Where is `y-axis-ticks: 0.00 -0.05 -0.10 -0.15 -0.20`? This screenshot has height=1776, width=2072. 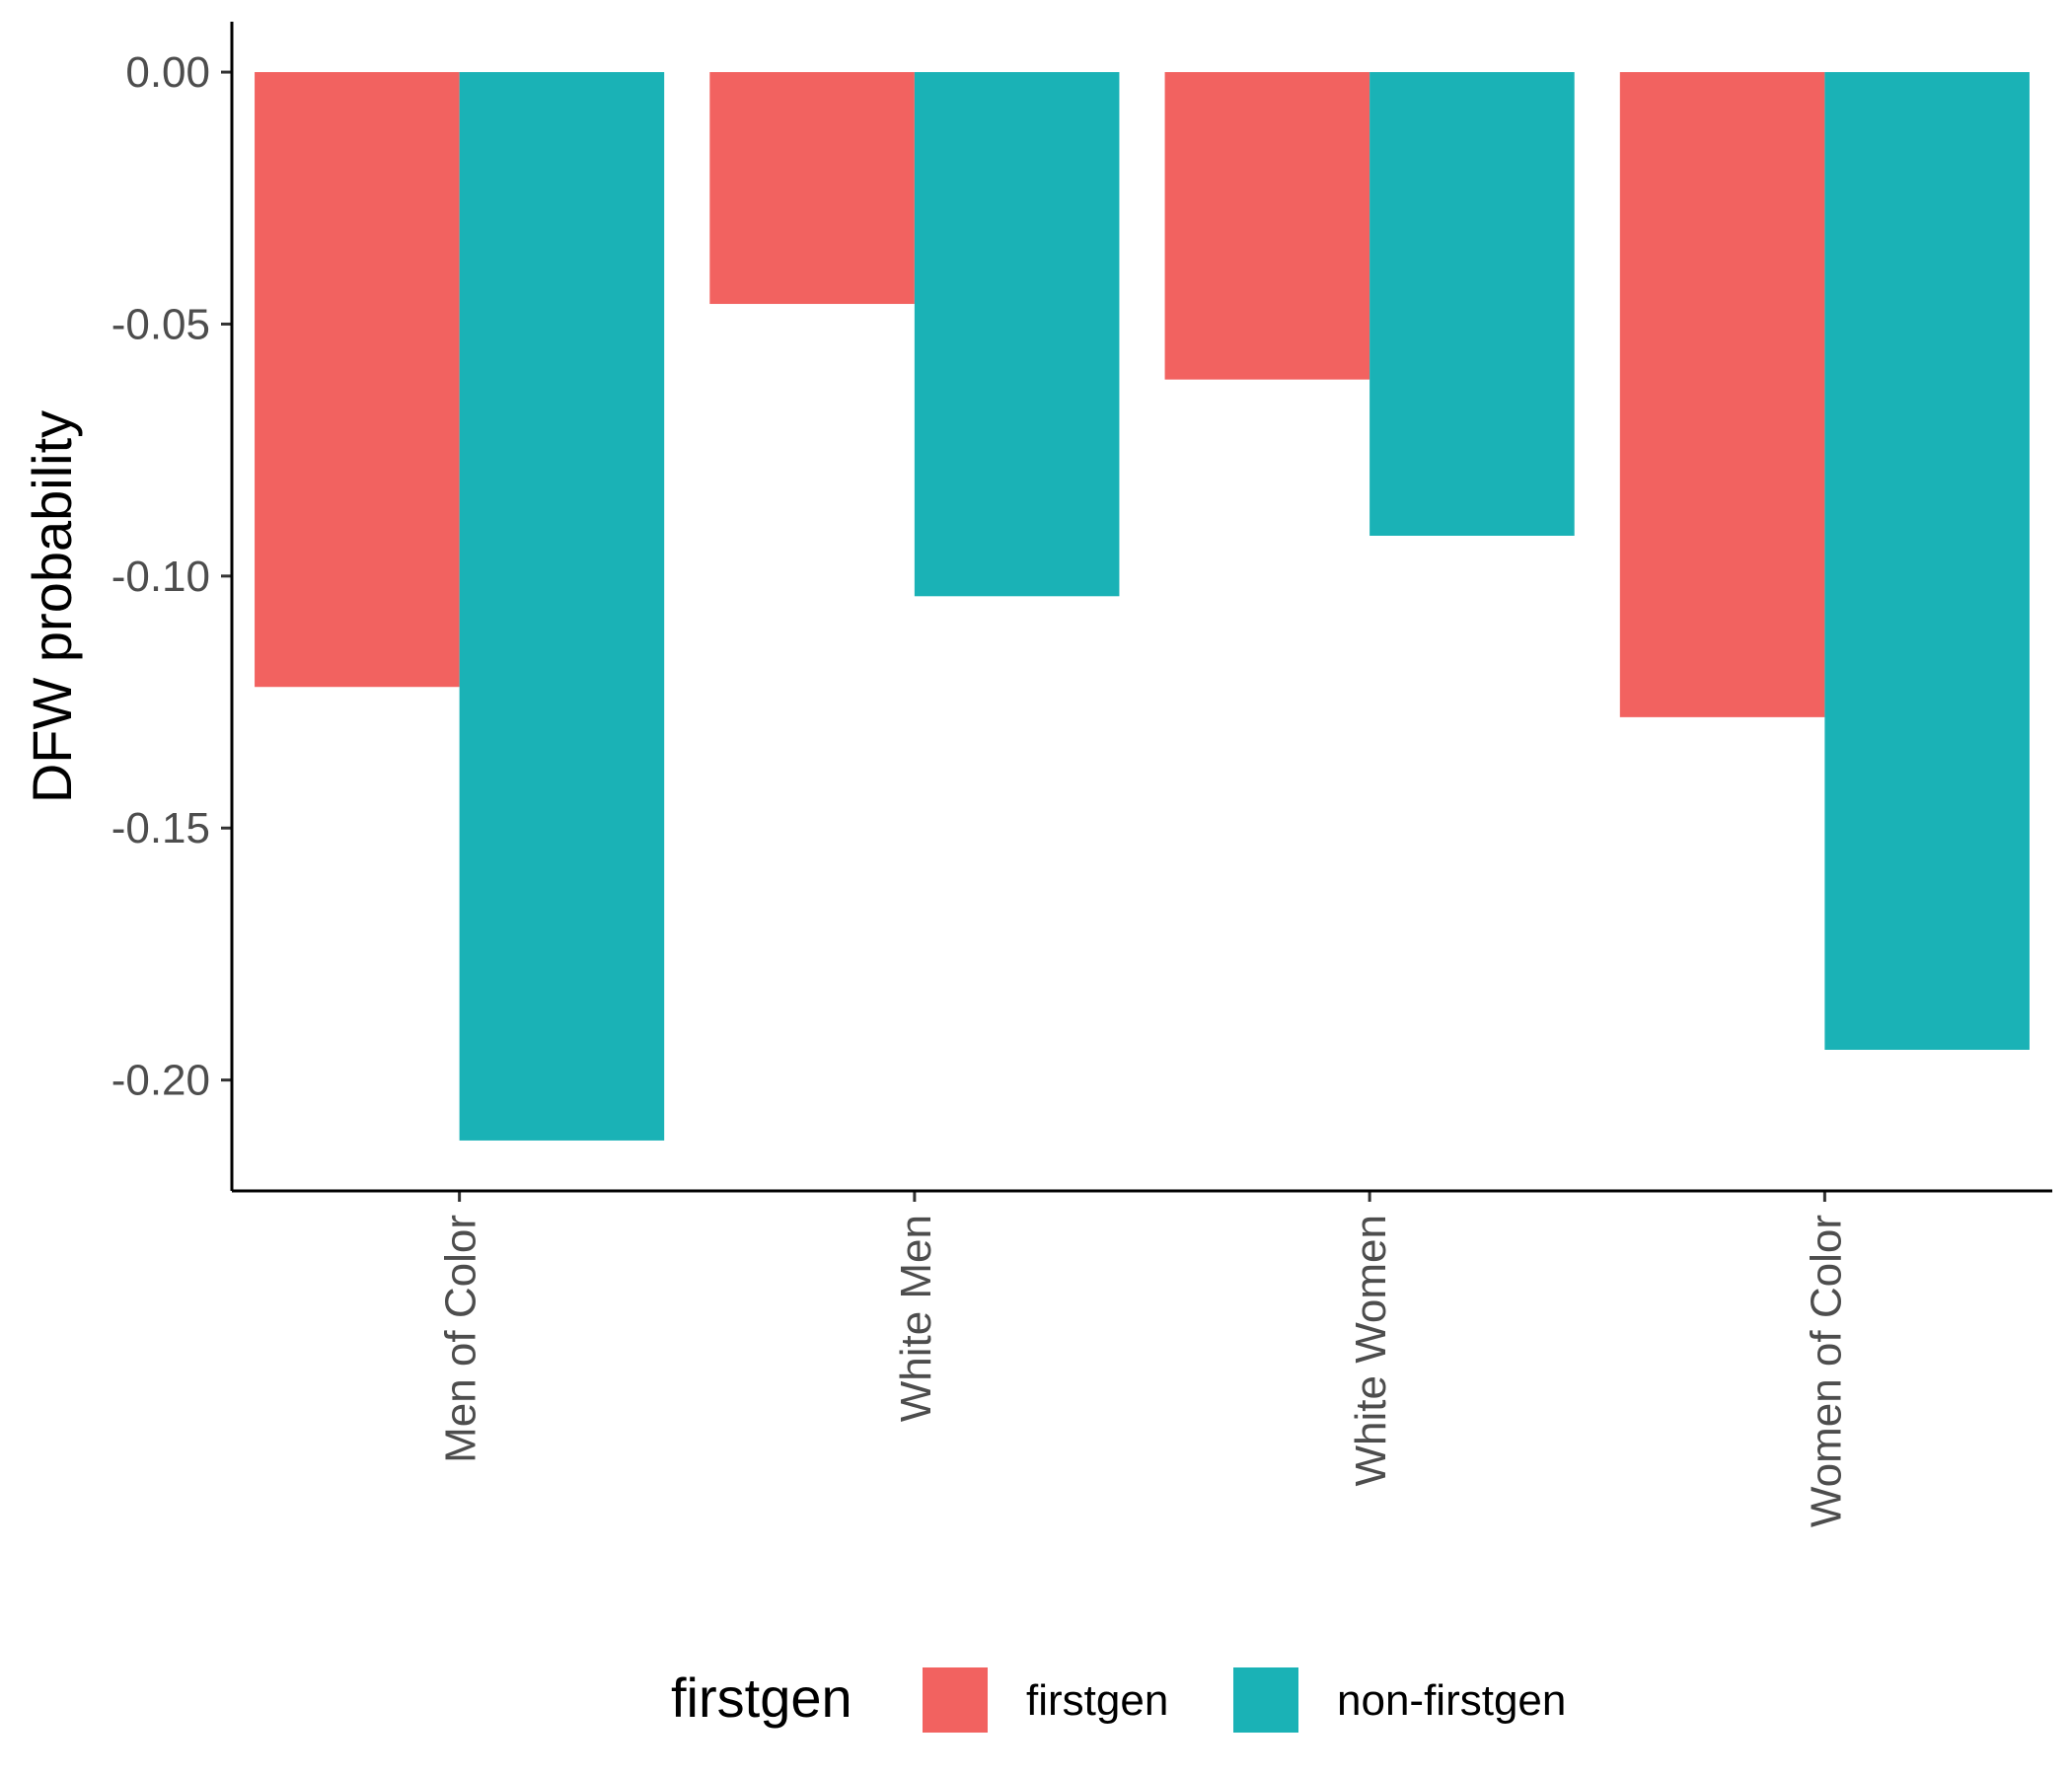 y-axis-ticks: 0.00 -0.05 -0.10 -0.15 -0.20 is located at coordinates (172, 577).